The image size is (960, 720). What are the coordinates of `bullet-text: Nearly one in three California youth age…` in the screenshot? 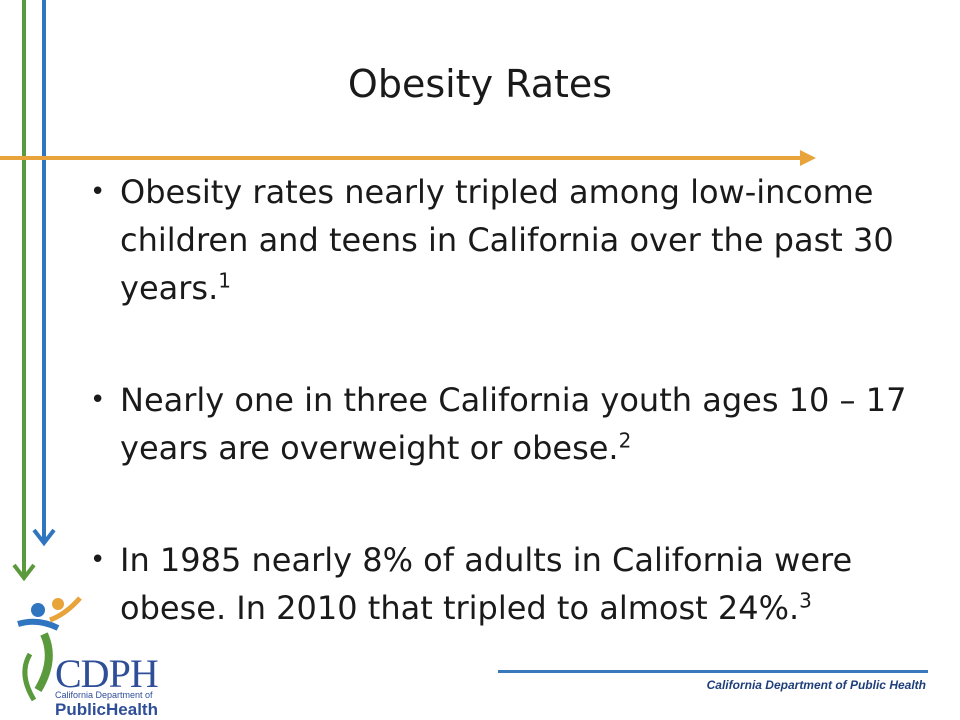 It's located at (513, 424).